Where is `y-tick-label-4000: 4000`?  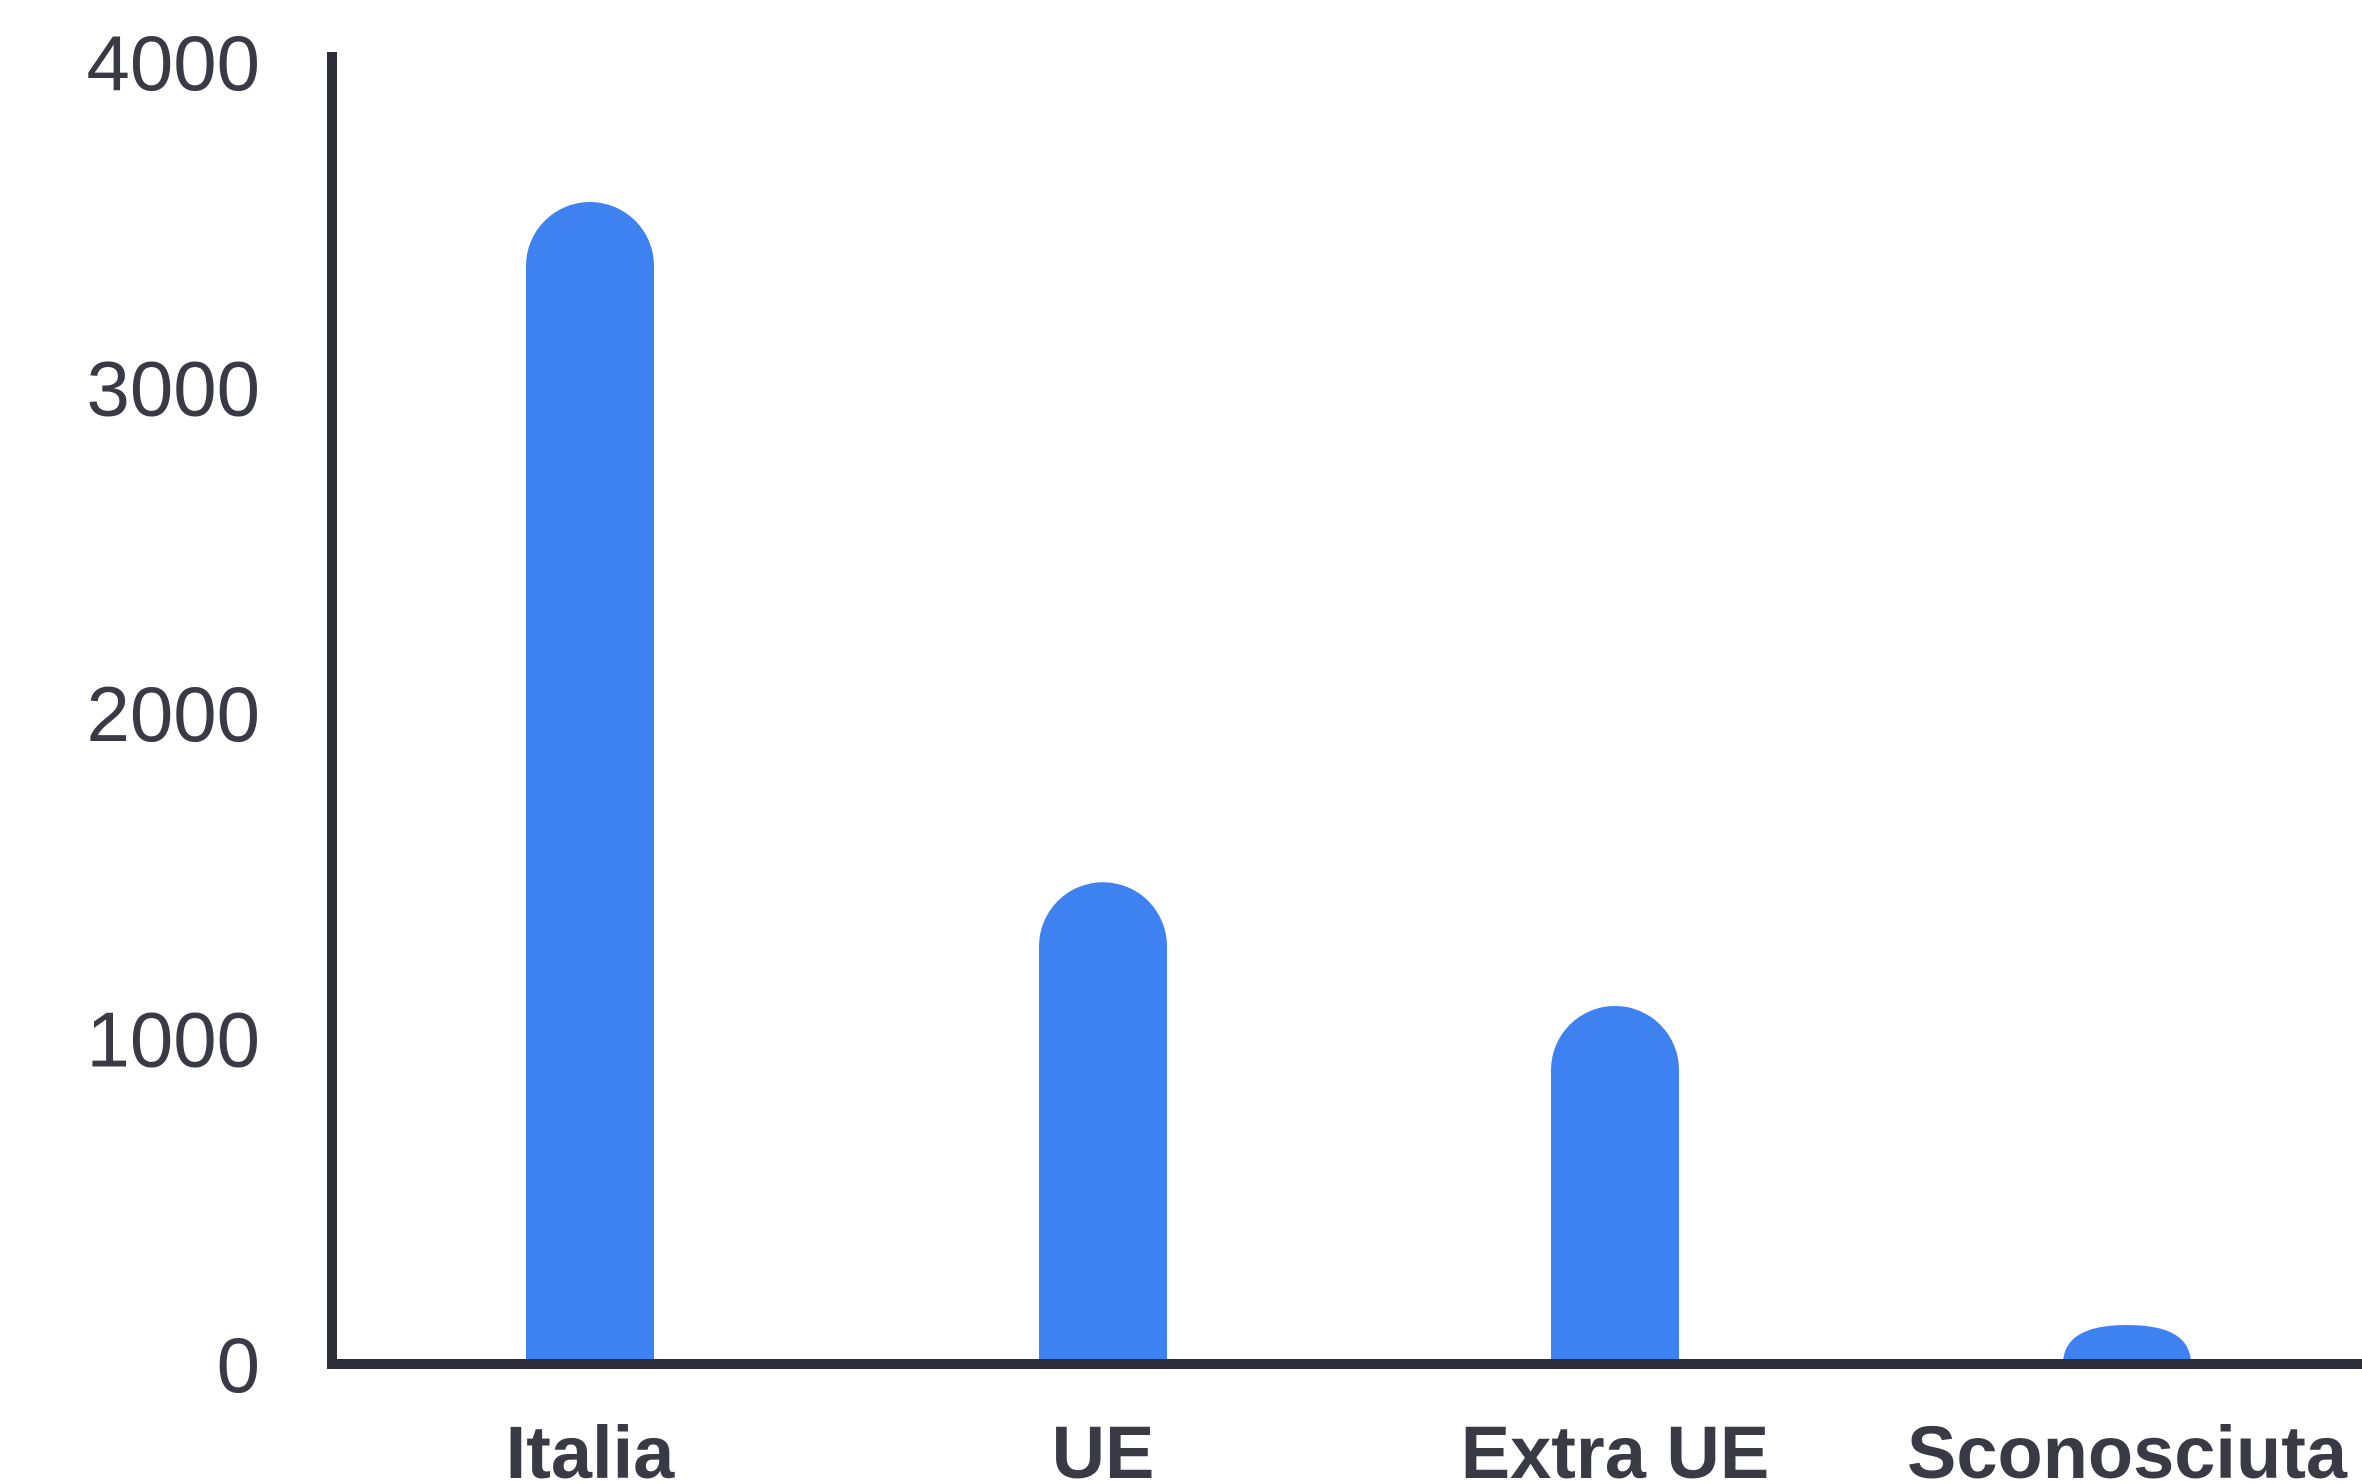
y-tick-label-4000: 4000 is located at coordinates (173, 63).